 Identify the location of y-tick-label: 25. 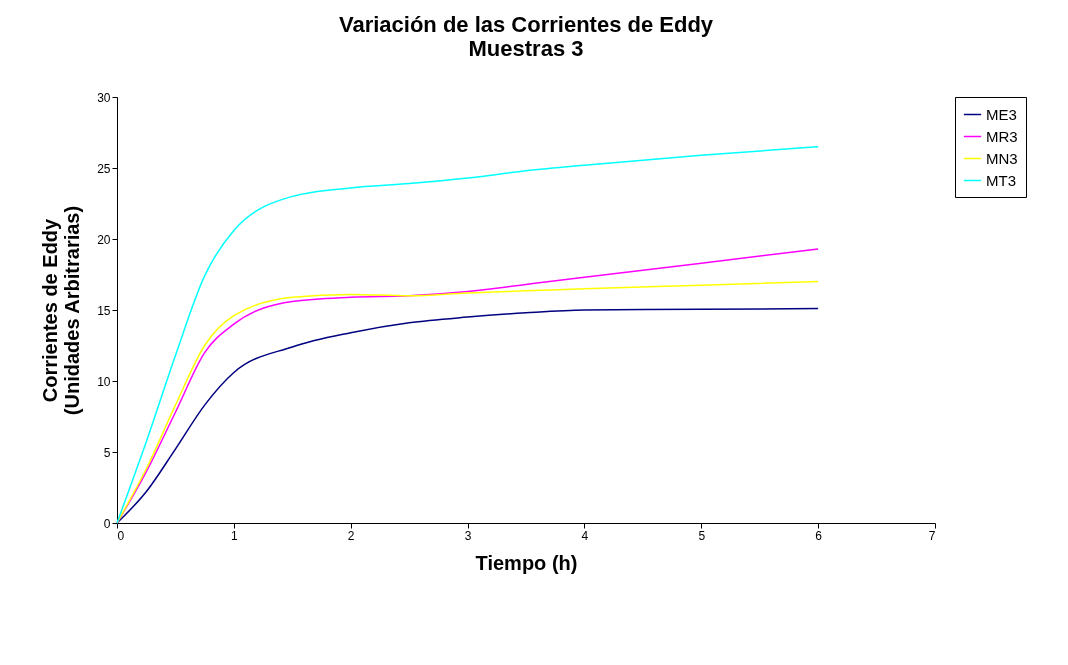
(104, 168).